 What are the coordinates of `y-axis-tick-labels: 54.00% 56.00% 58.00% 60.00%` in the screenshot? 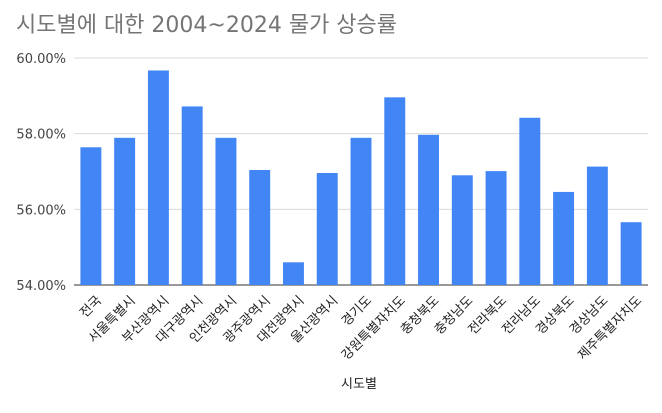 It's located at (41, 173).